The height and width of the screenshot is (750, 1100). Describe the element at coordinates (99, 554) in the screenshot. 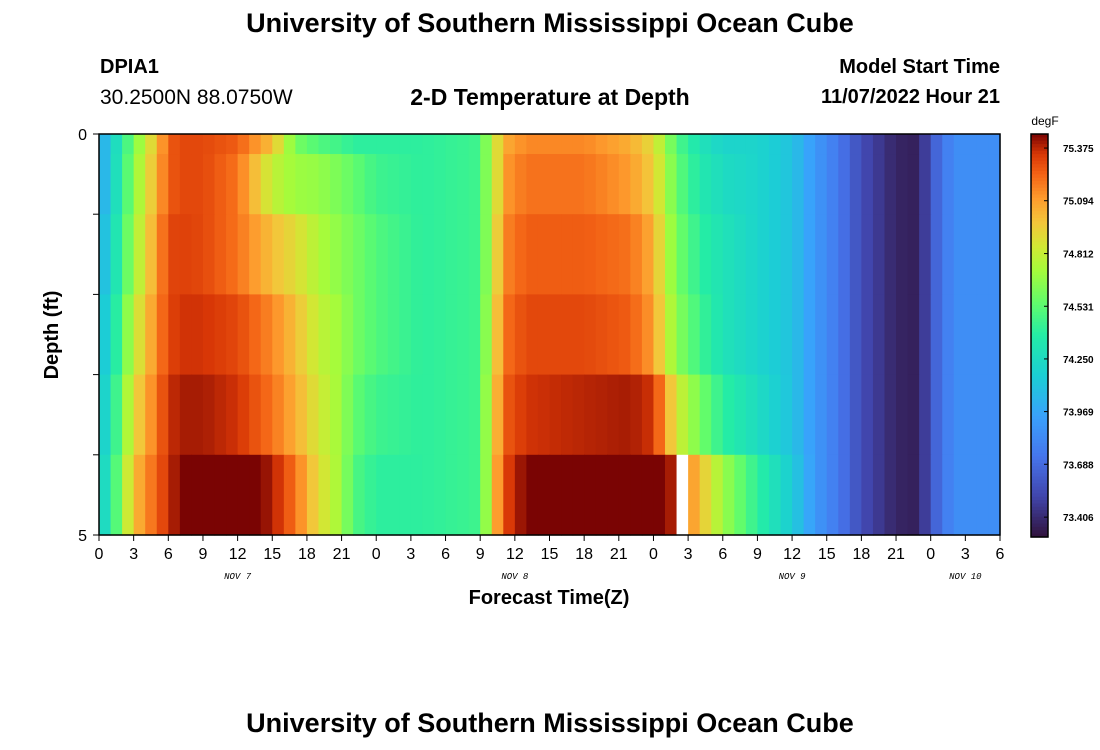

I see `x-tick-label: 0` at that location.